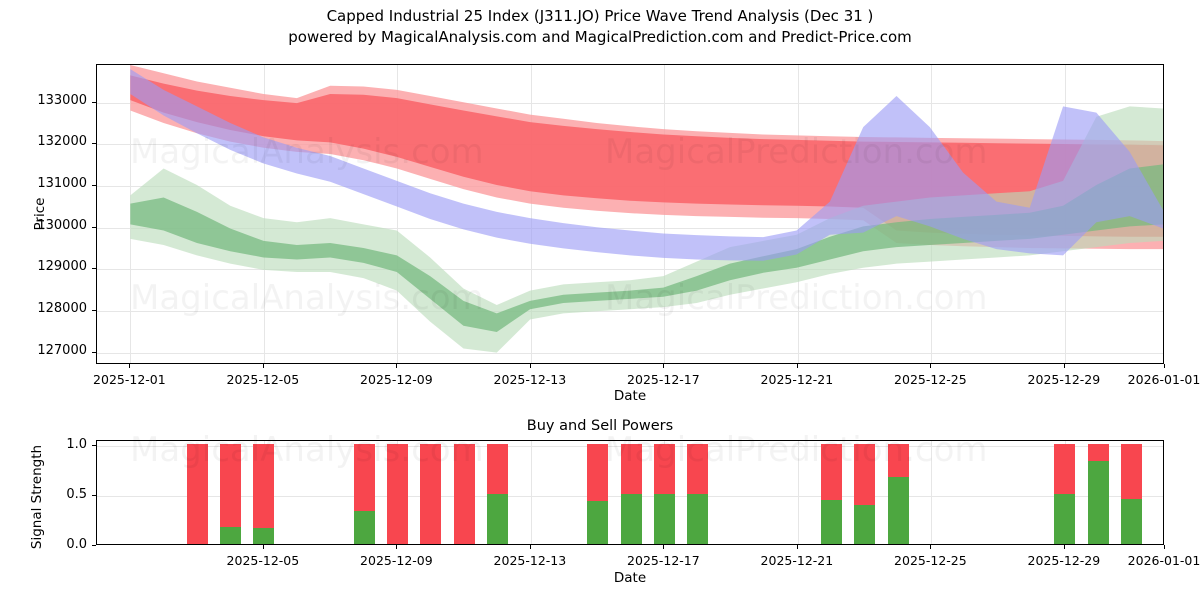 The height and width of the screenshot is (600, 1200). What do you see at coordinates (930, 560) in the screenshot?
I see `signal-xtick-label: 2025-12-25` at bounding box center [930, 560].